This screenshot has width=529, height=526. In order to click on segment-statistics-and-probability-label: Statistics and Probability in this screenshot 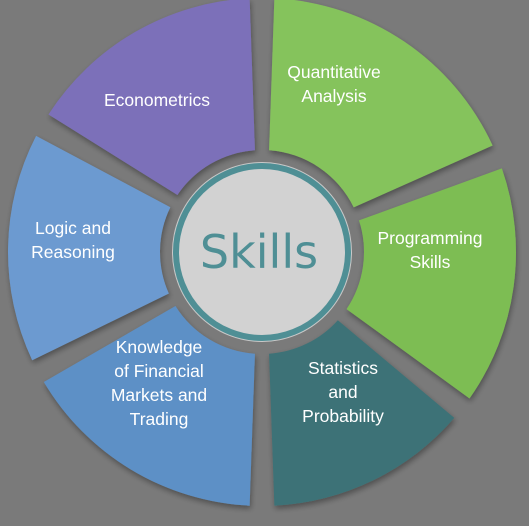, I will do `click(343, 392)`.